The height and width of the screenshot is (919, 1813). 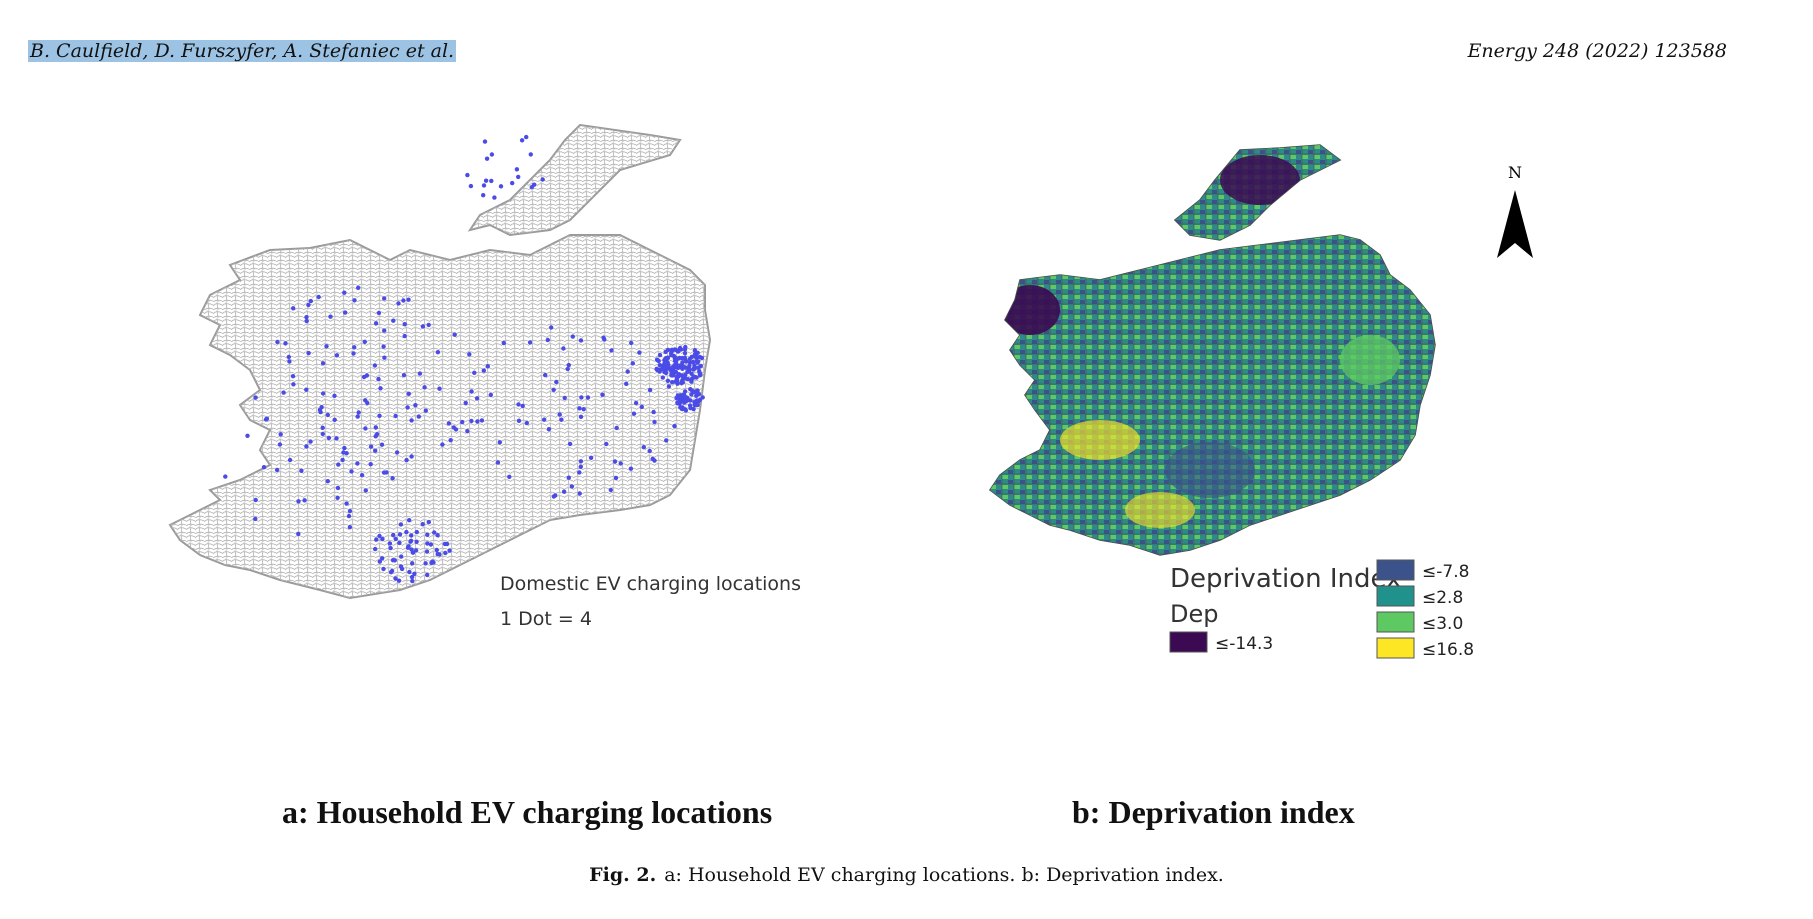 I want to click on deprivation-legend: ≤-14.3 ≤-7.8 ≤2.8 ≤3.0 ≤16.8, so click(x=1321, y=609).